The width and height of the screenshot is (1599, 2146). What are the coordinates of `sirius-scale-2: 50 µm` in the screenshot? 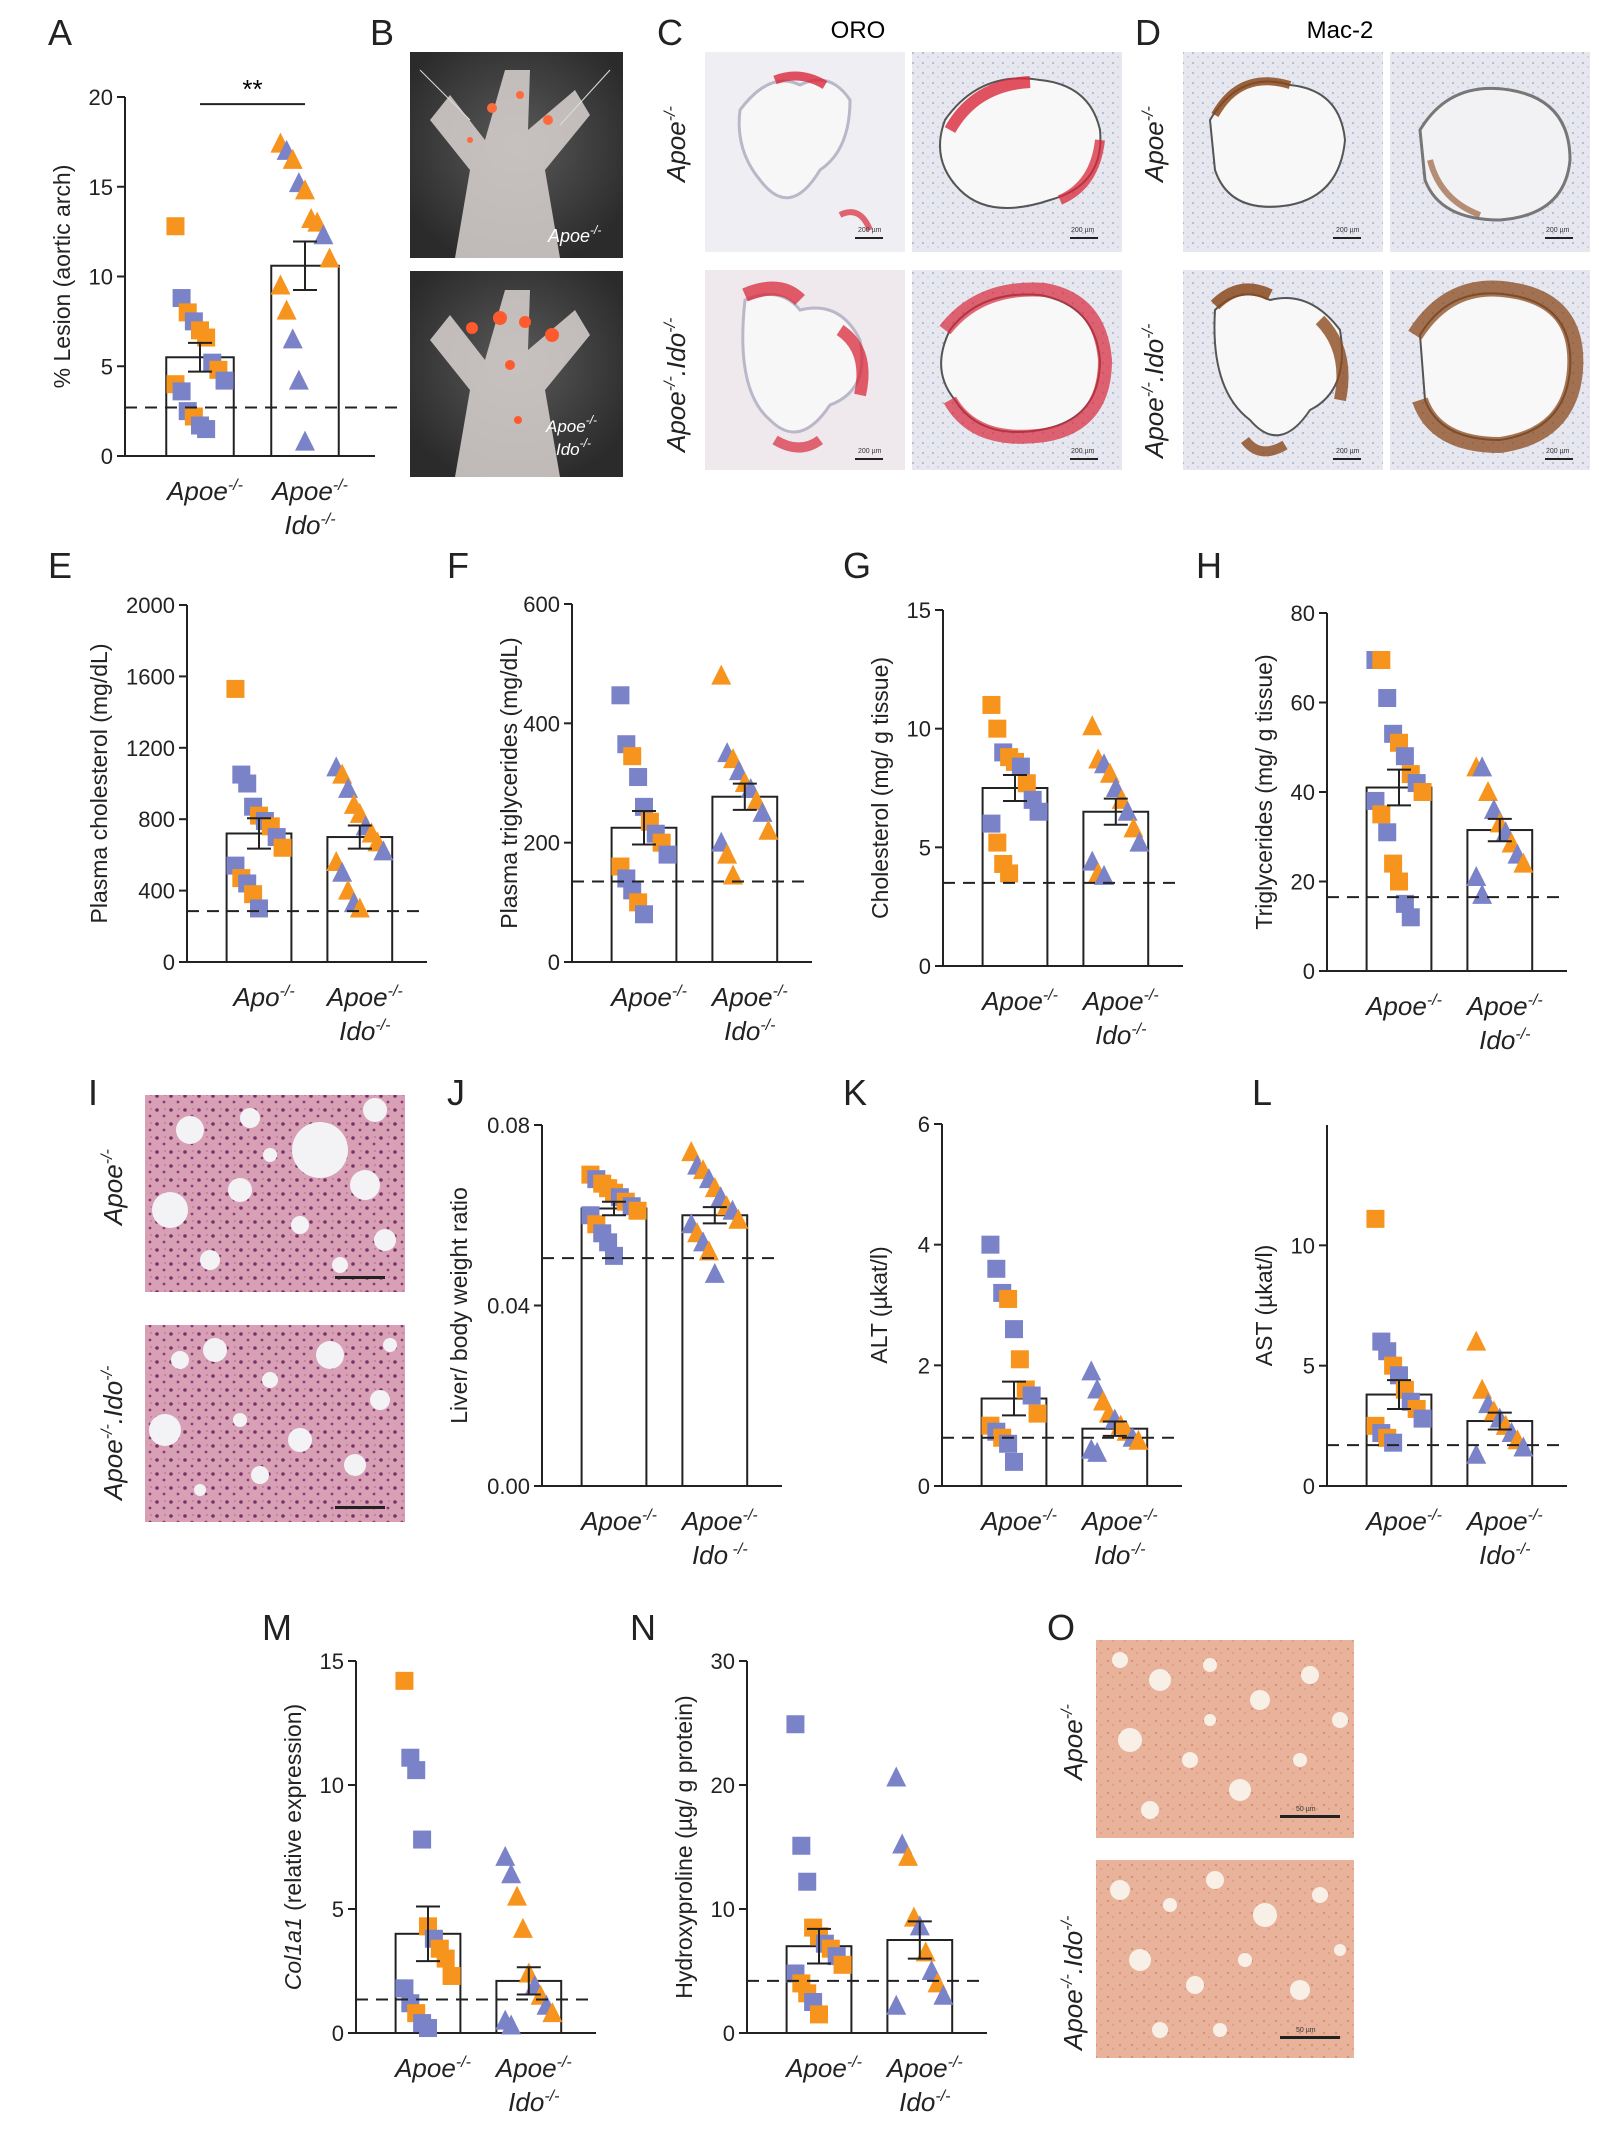 It's located at (1306, 2030).